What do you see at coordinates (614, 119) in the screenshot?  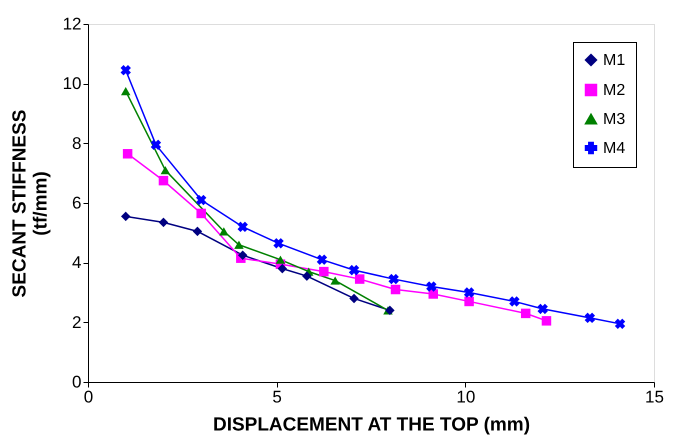 I see `legend-label: M3` at bounding box center [614, 119].